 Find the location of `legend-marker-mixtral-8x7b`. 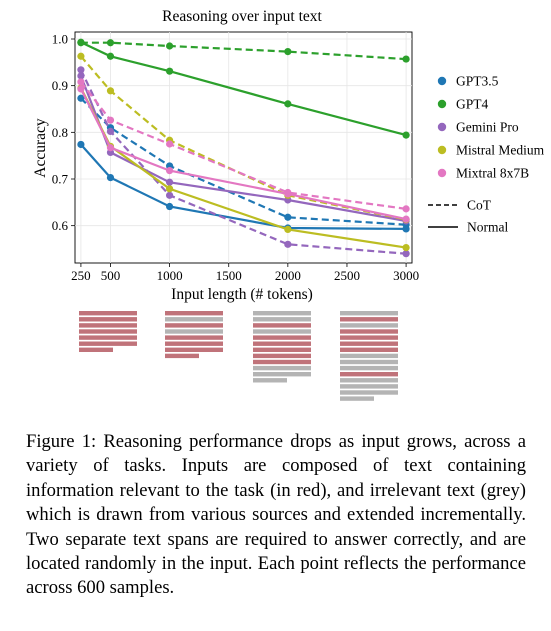

legend-marker-mixtral-8x7b is located at coordinates (442, 173).